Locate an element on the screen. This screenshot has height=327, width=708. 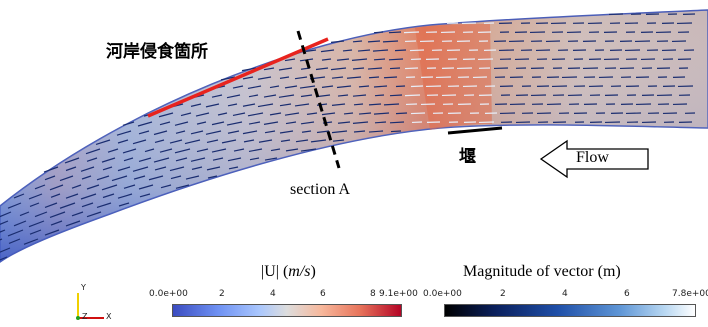
velocity-tick-6: 6 is located at coordinates (323, 294).